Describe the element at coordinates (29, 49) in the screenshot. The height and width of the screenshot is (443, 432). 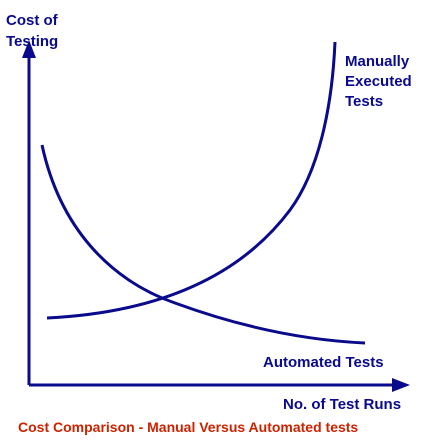
I see `y-axis-arrowhead` at that location.